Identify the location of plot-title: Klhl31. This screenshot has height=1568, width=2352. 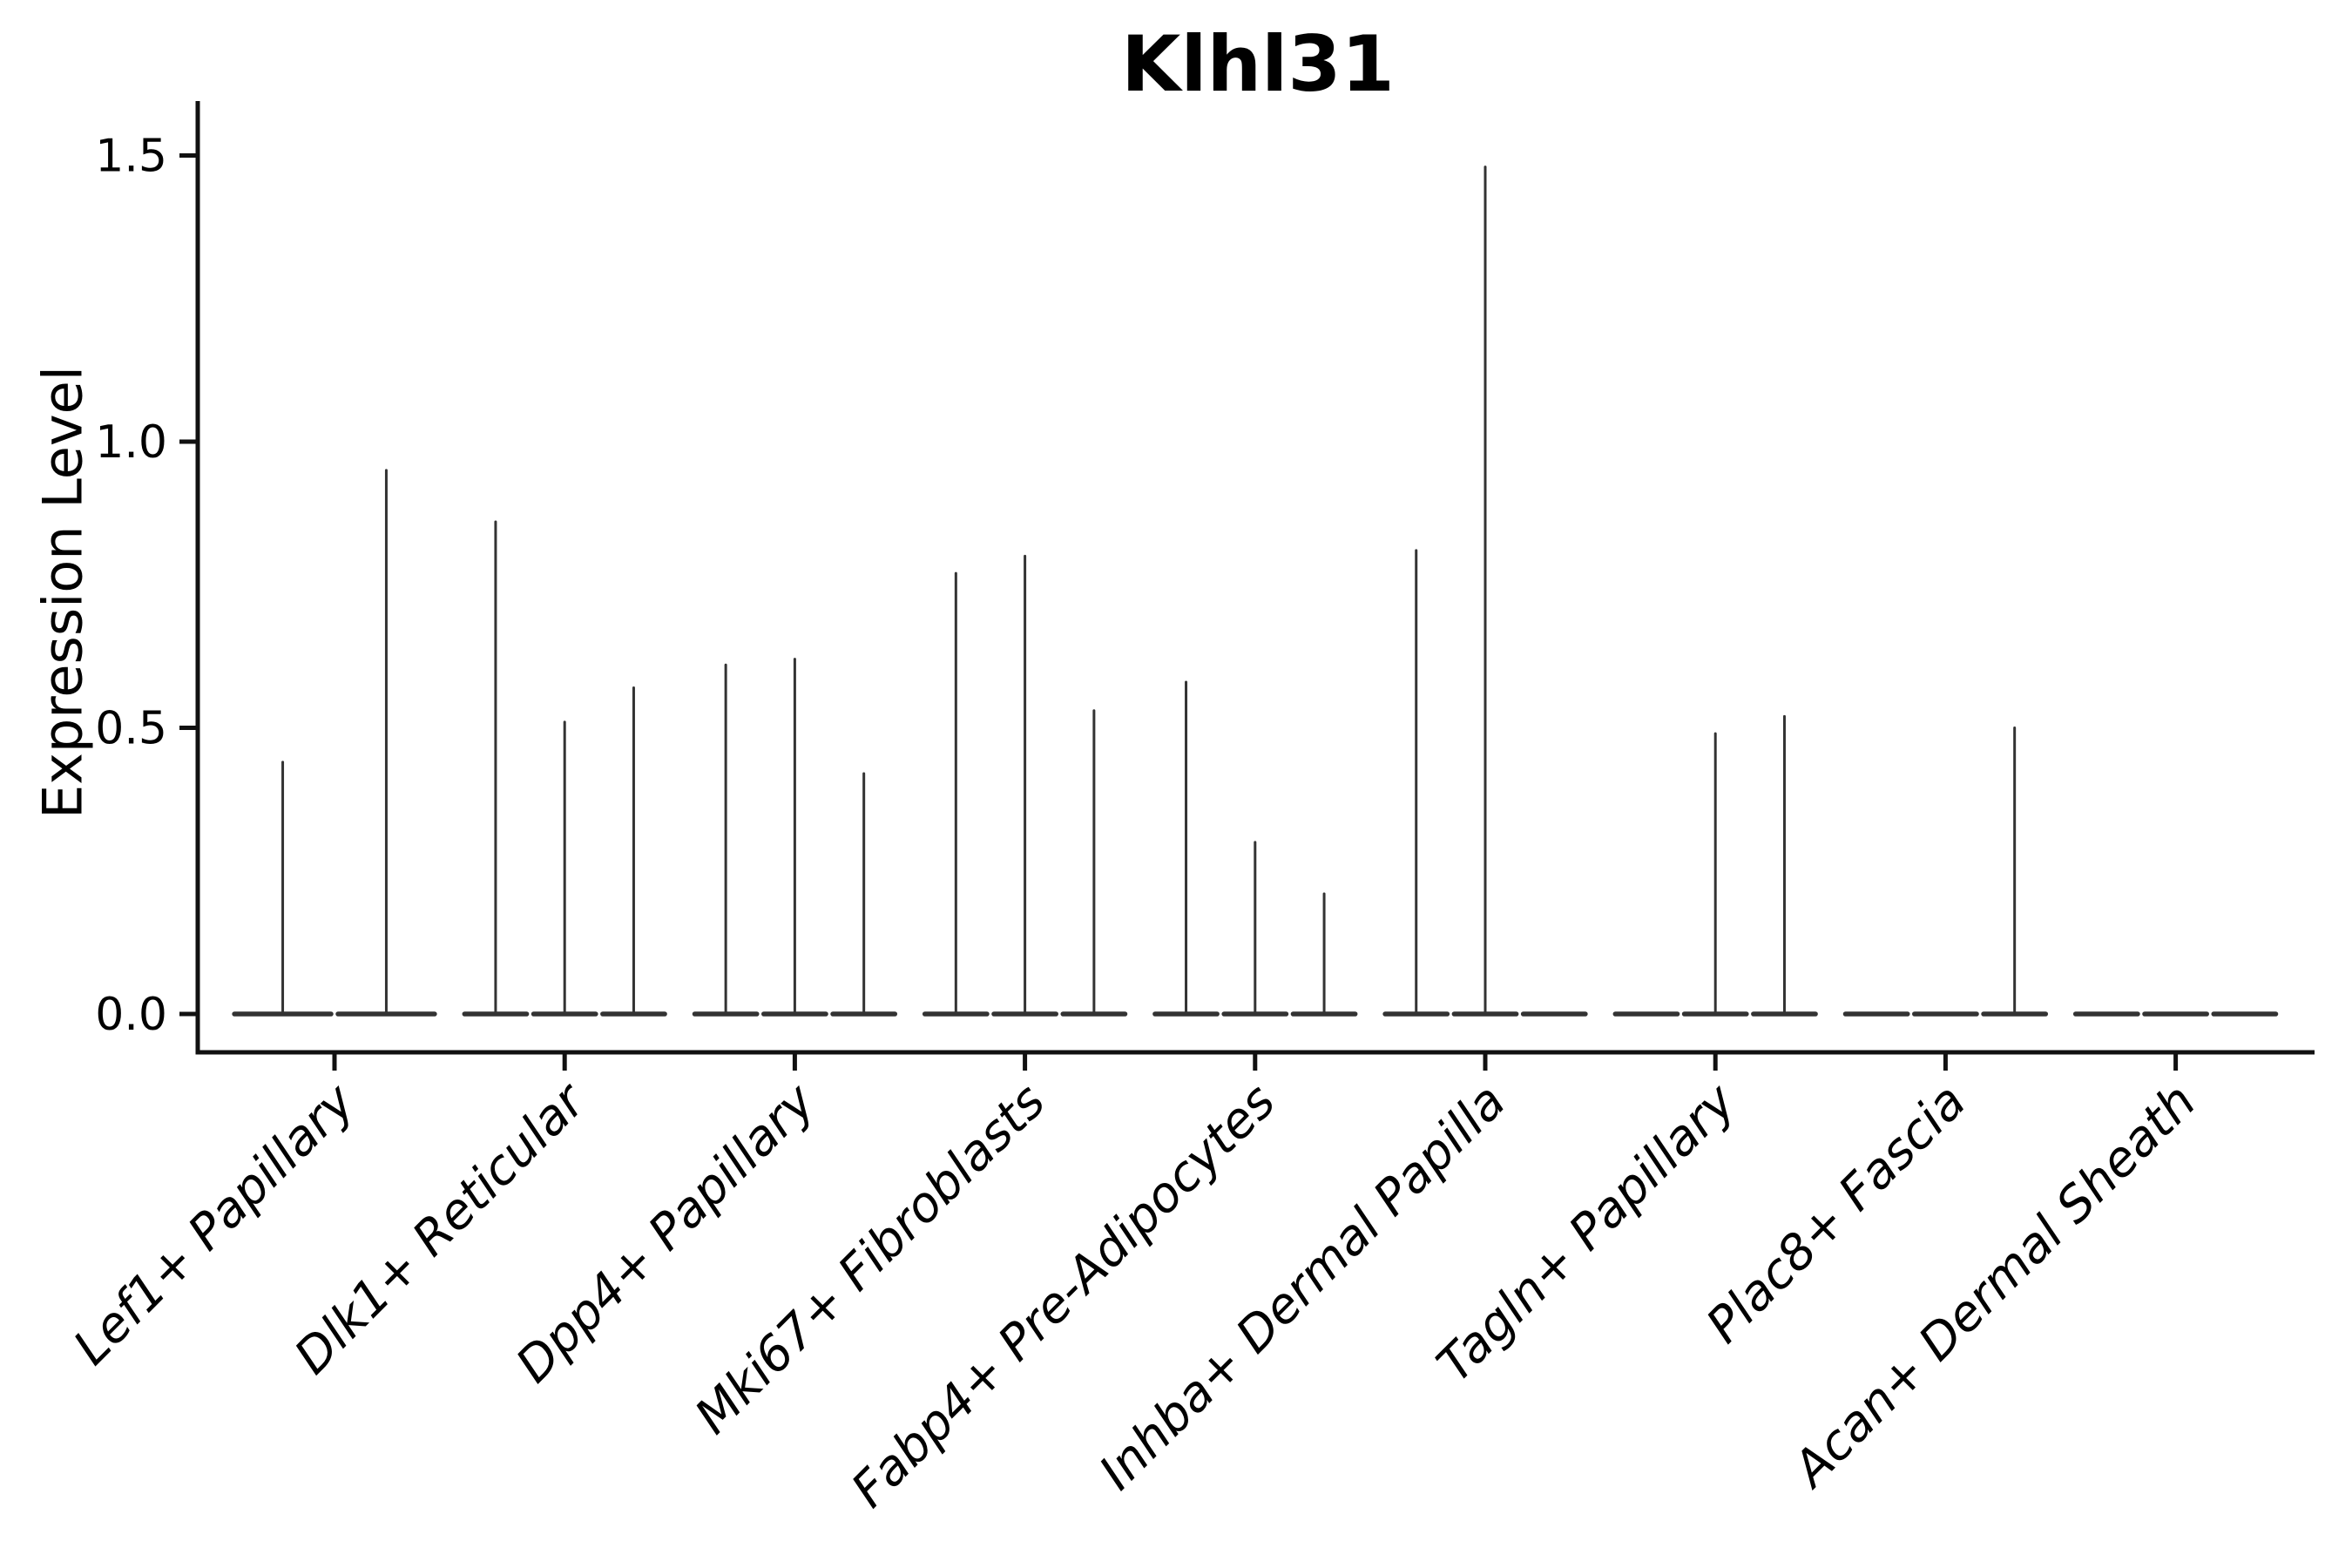
(1258, 64).